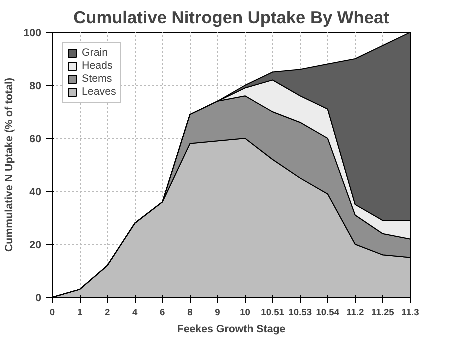 This screenshot has width=450, height=338. I want to click on legend-label: Stems, so click(97, 79).